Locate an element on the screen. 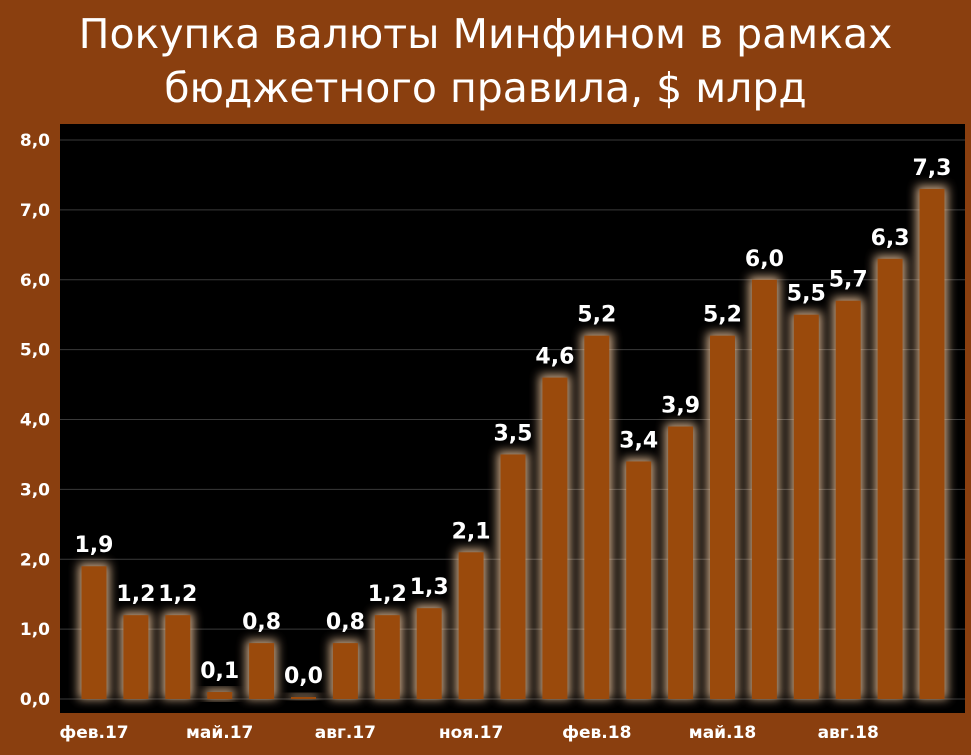 Image resolution: width=971 pixels, height=755 pixels. data-label: 3,4 is located at coordinates (638, 440).